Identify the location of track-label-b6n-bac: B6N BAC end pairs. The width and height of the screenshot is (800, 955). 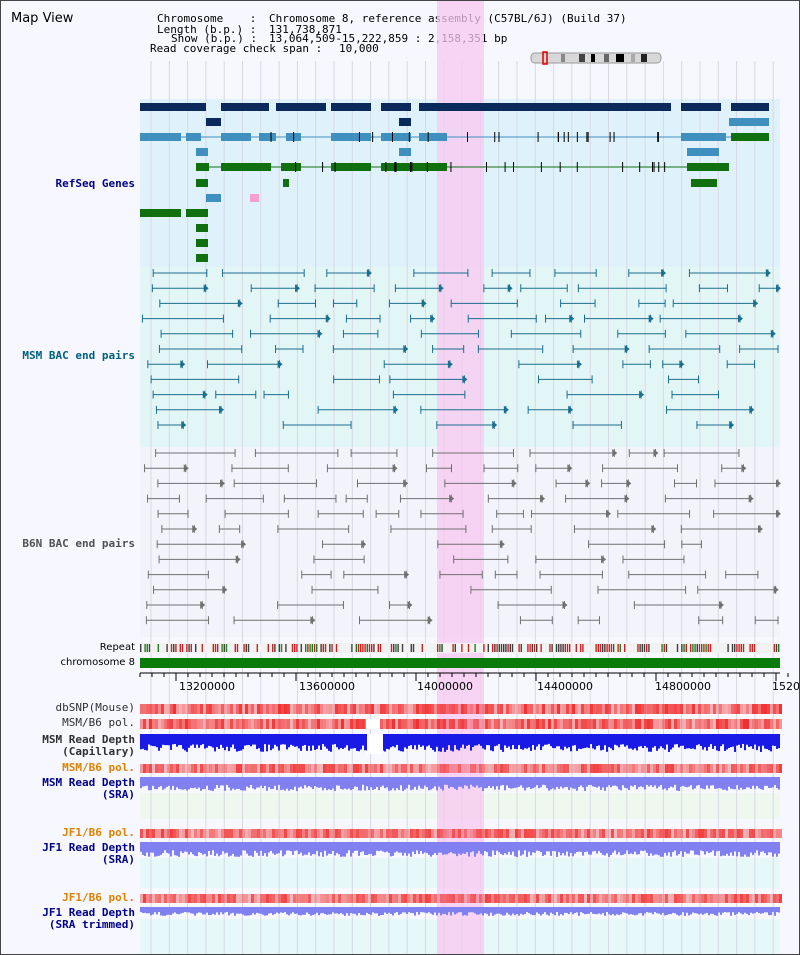
(78, 543).